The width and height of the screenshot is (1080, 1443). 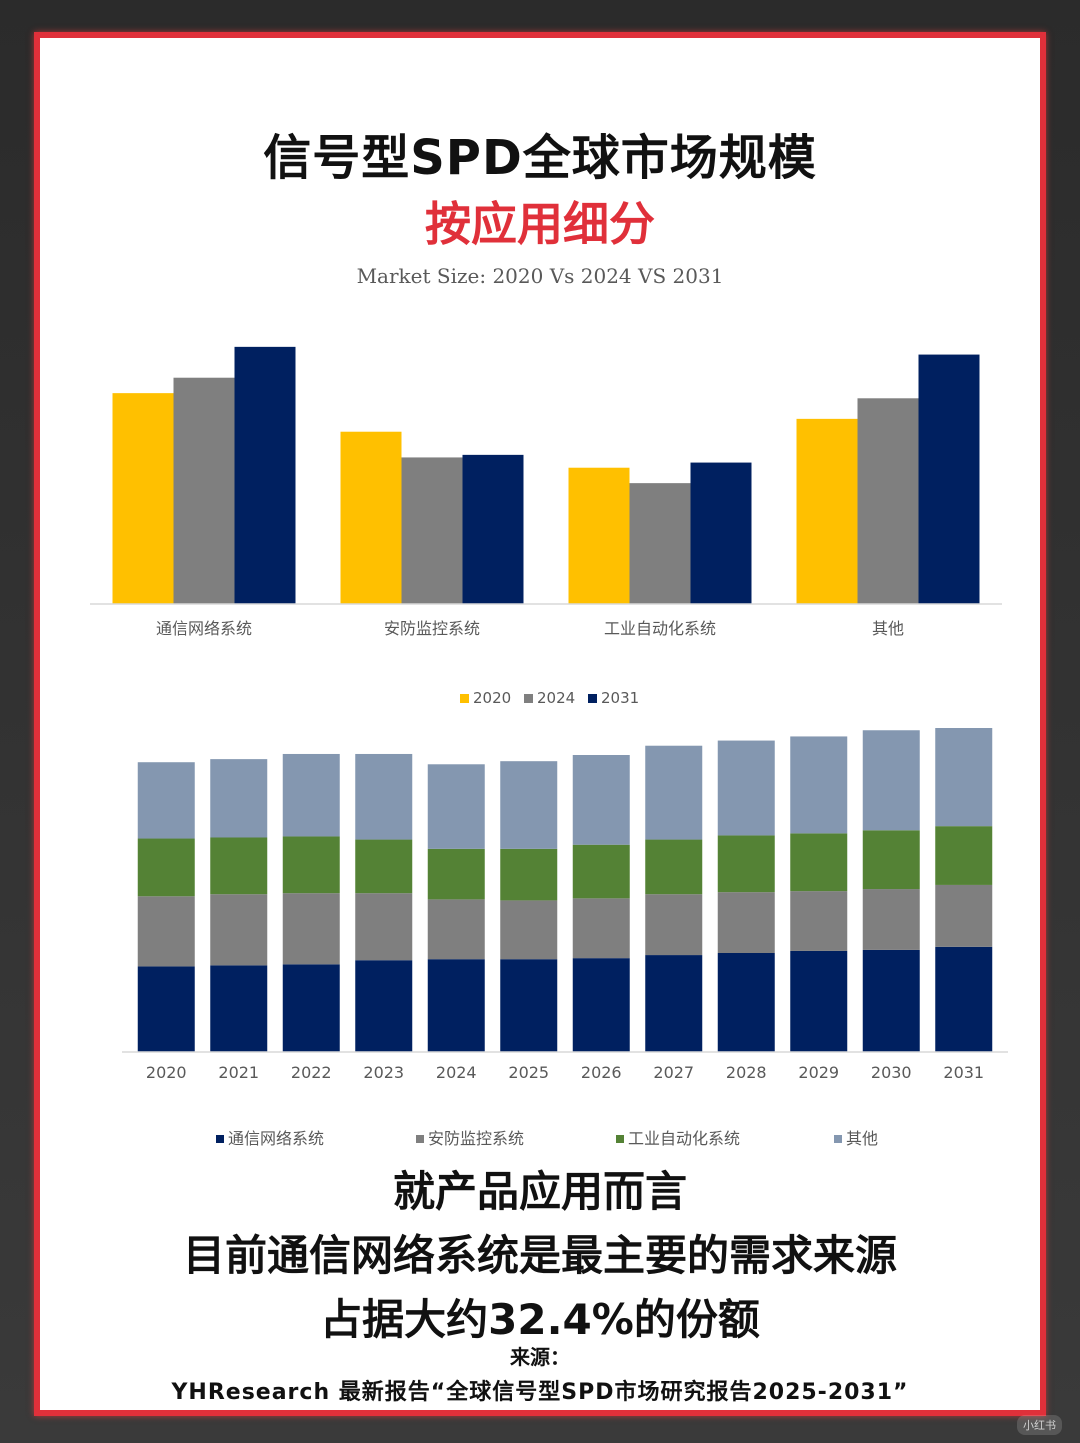 What do you see at coordinates (819, 921) in the screenshot?
I see `stack-seg-1-2029` at bounding box center [819, 921].